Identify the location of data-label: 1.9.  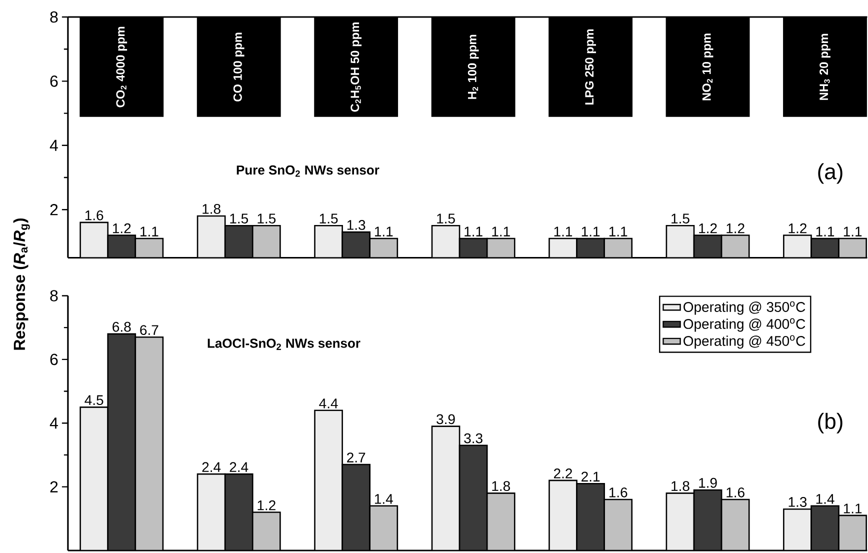
(708, 483).